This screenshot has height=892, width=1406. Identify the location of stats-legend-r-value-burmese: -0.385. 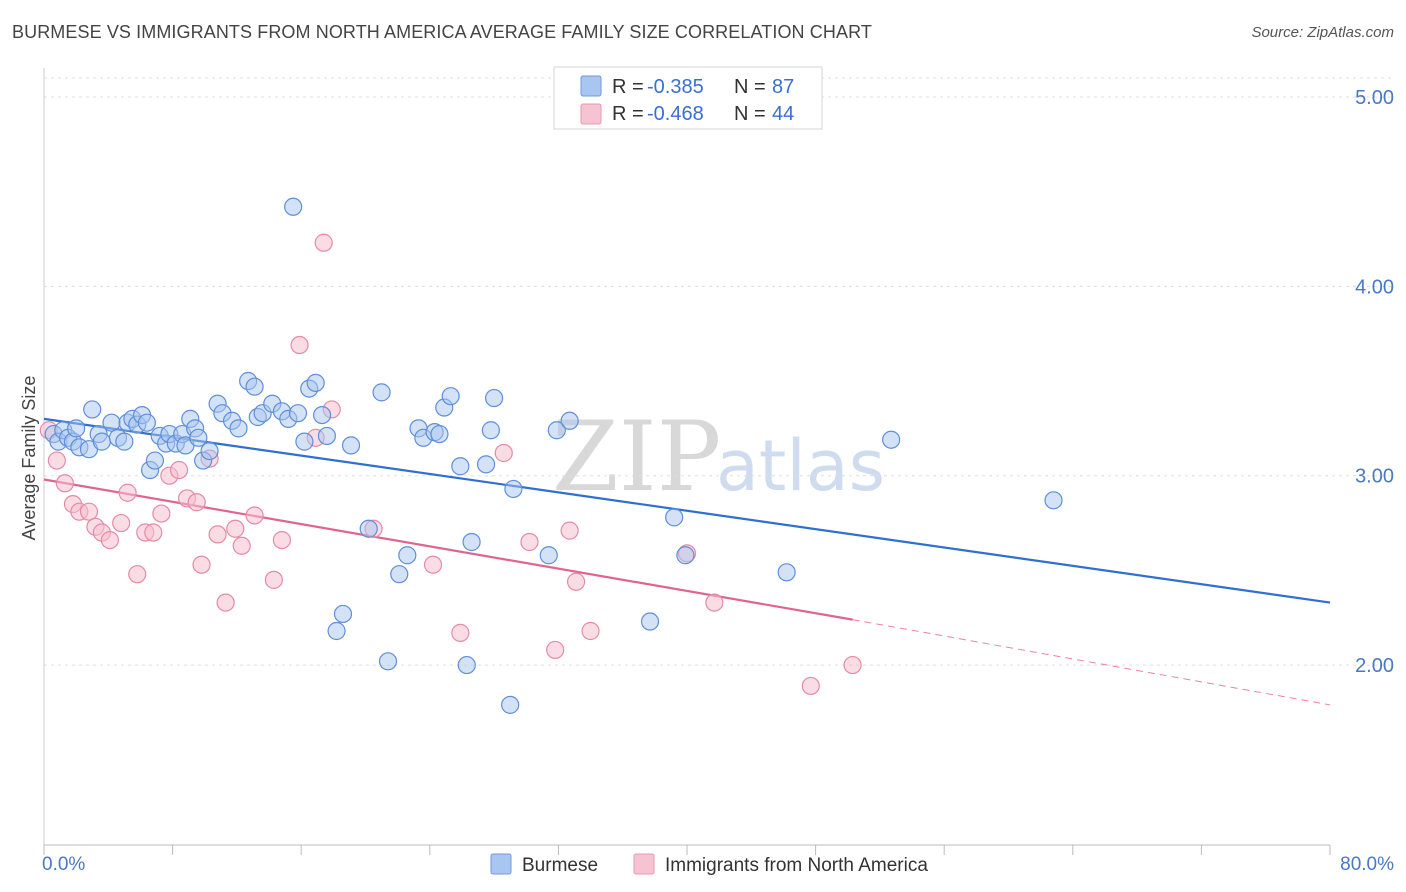
(675, 87).